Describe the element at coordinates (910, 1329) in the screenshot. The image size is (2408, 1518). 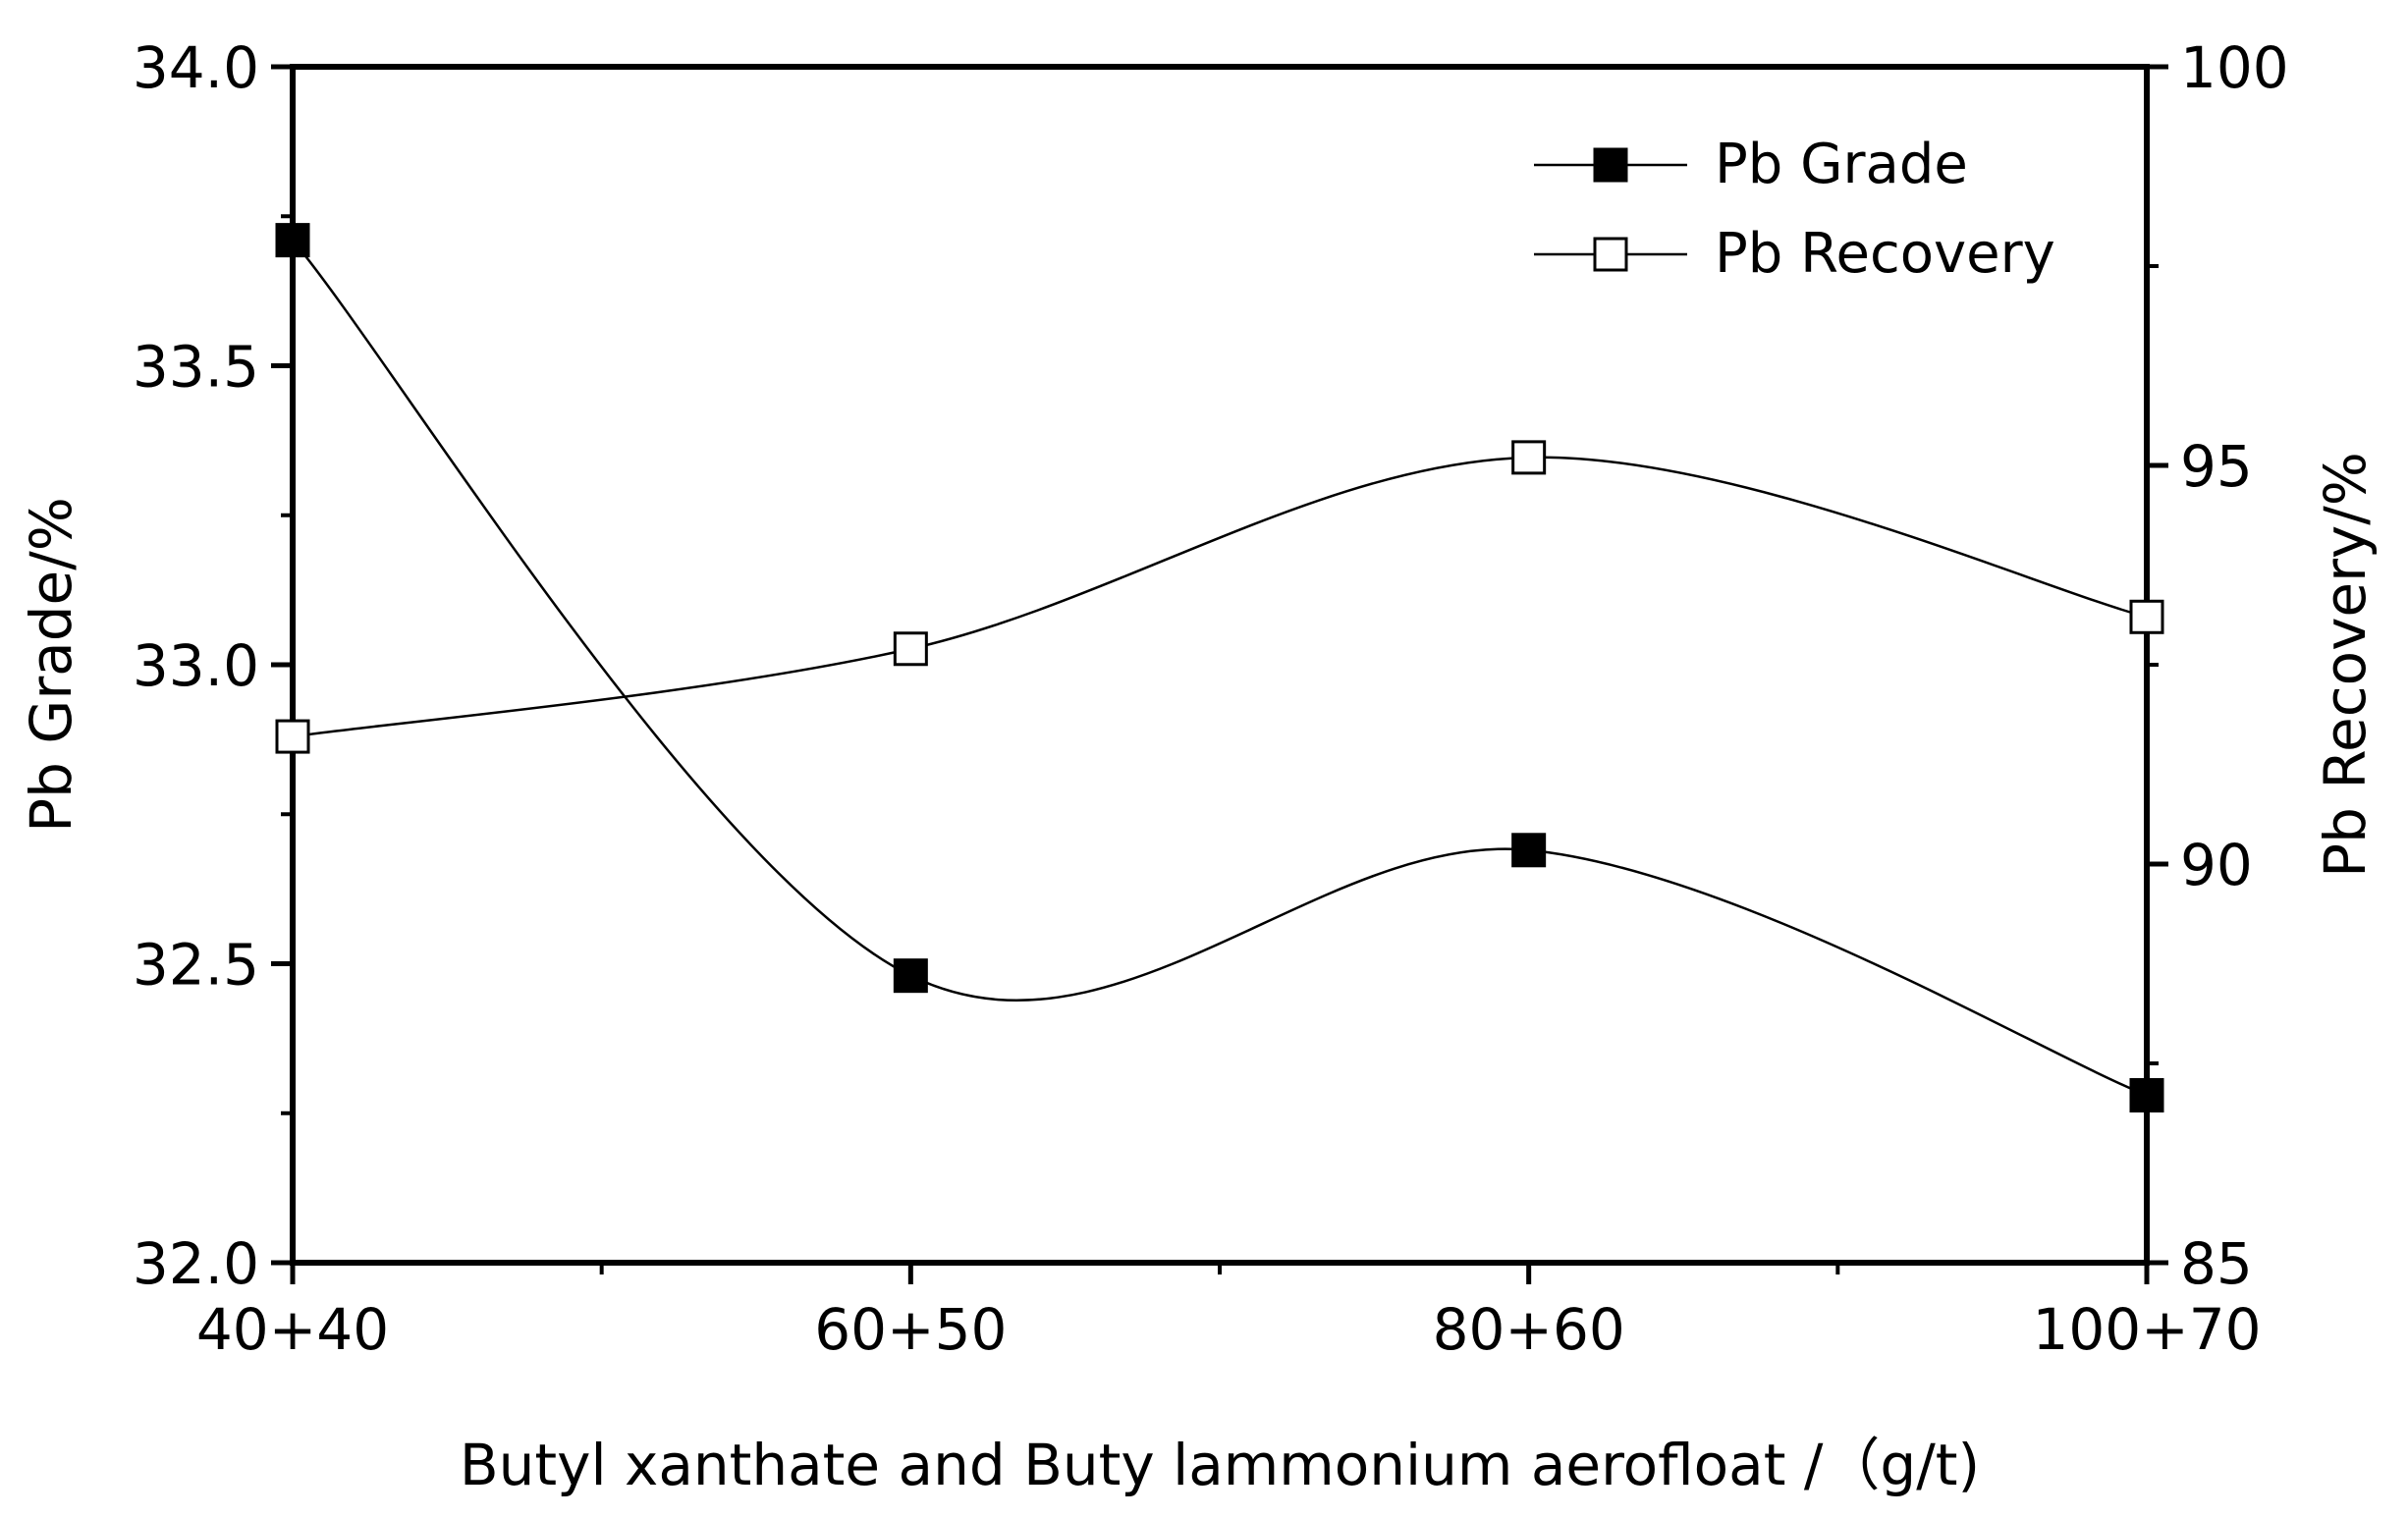
I see `x-tick-label-1: 60+50` at that location.